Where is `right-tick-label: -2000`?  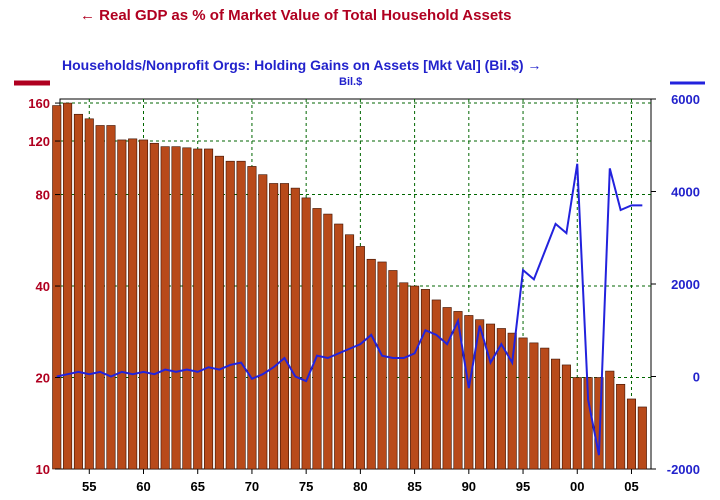 right-tick-label: -2000 is located at coordinates (683, 469).